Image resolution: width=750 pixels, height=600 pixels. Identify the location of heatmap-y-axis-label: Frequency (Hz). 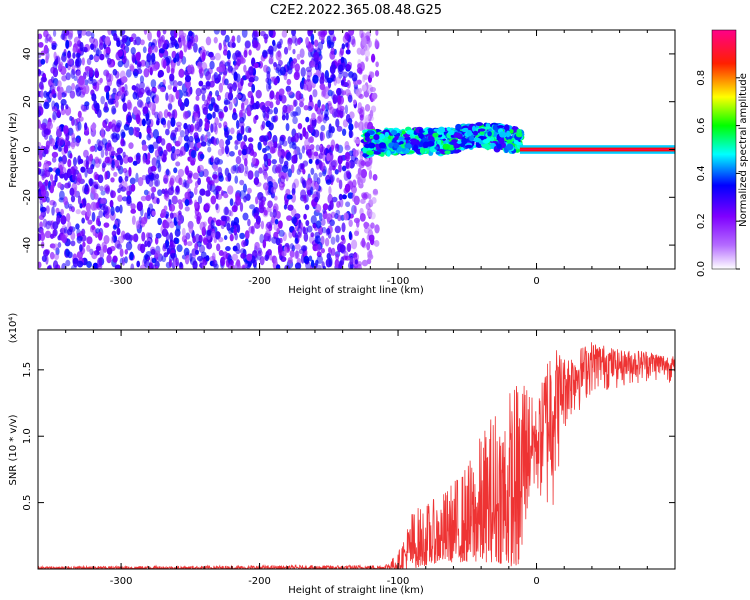
(13, 150).